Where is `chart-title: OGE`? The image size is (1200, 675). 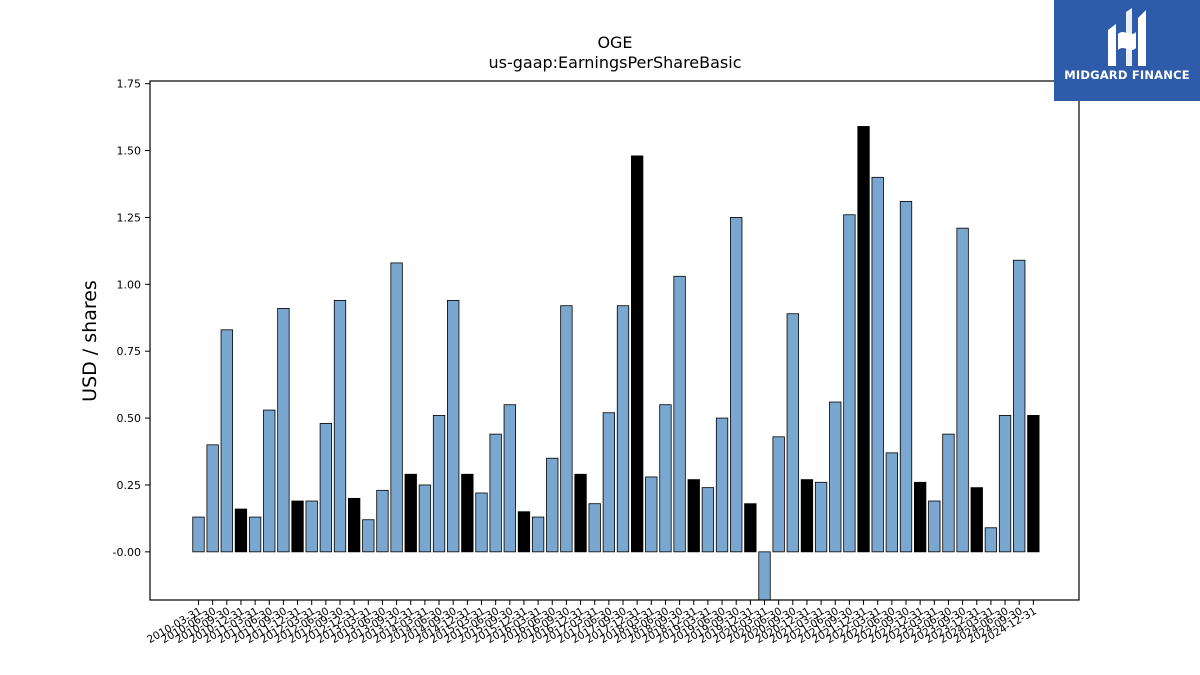 chart-title: OGE is located at coordinates (614, 42).